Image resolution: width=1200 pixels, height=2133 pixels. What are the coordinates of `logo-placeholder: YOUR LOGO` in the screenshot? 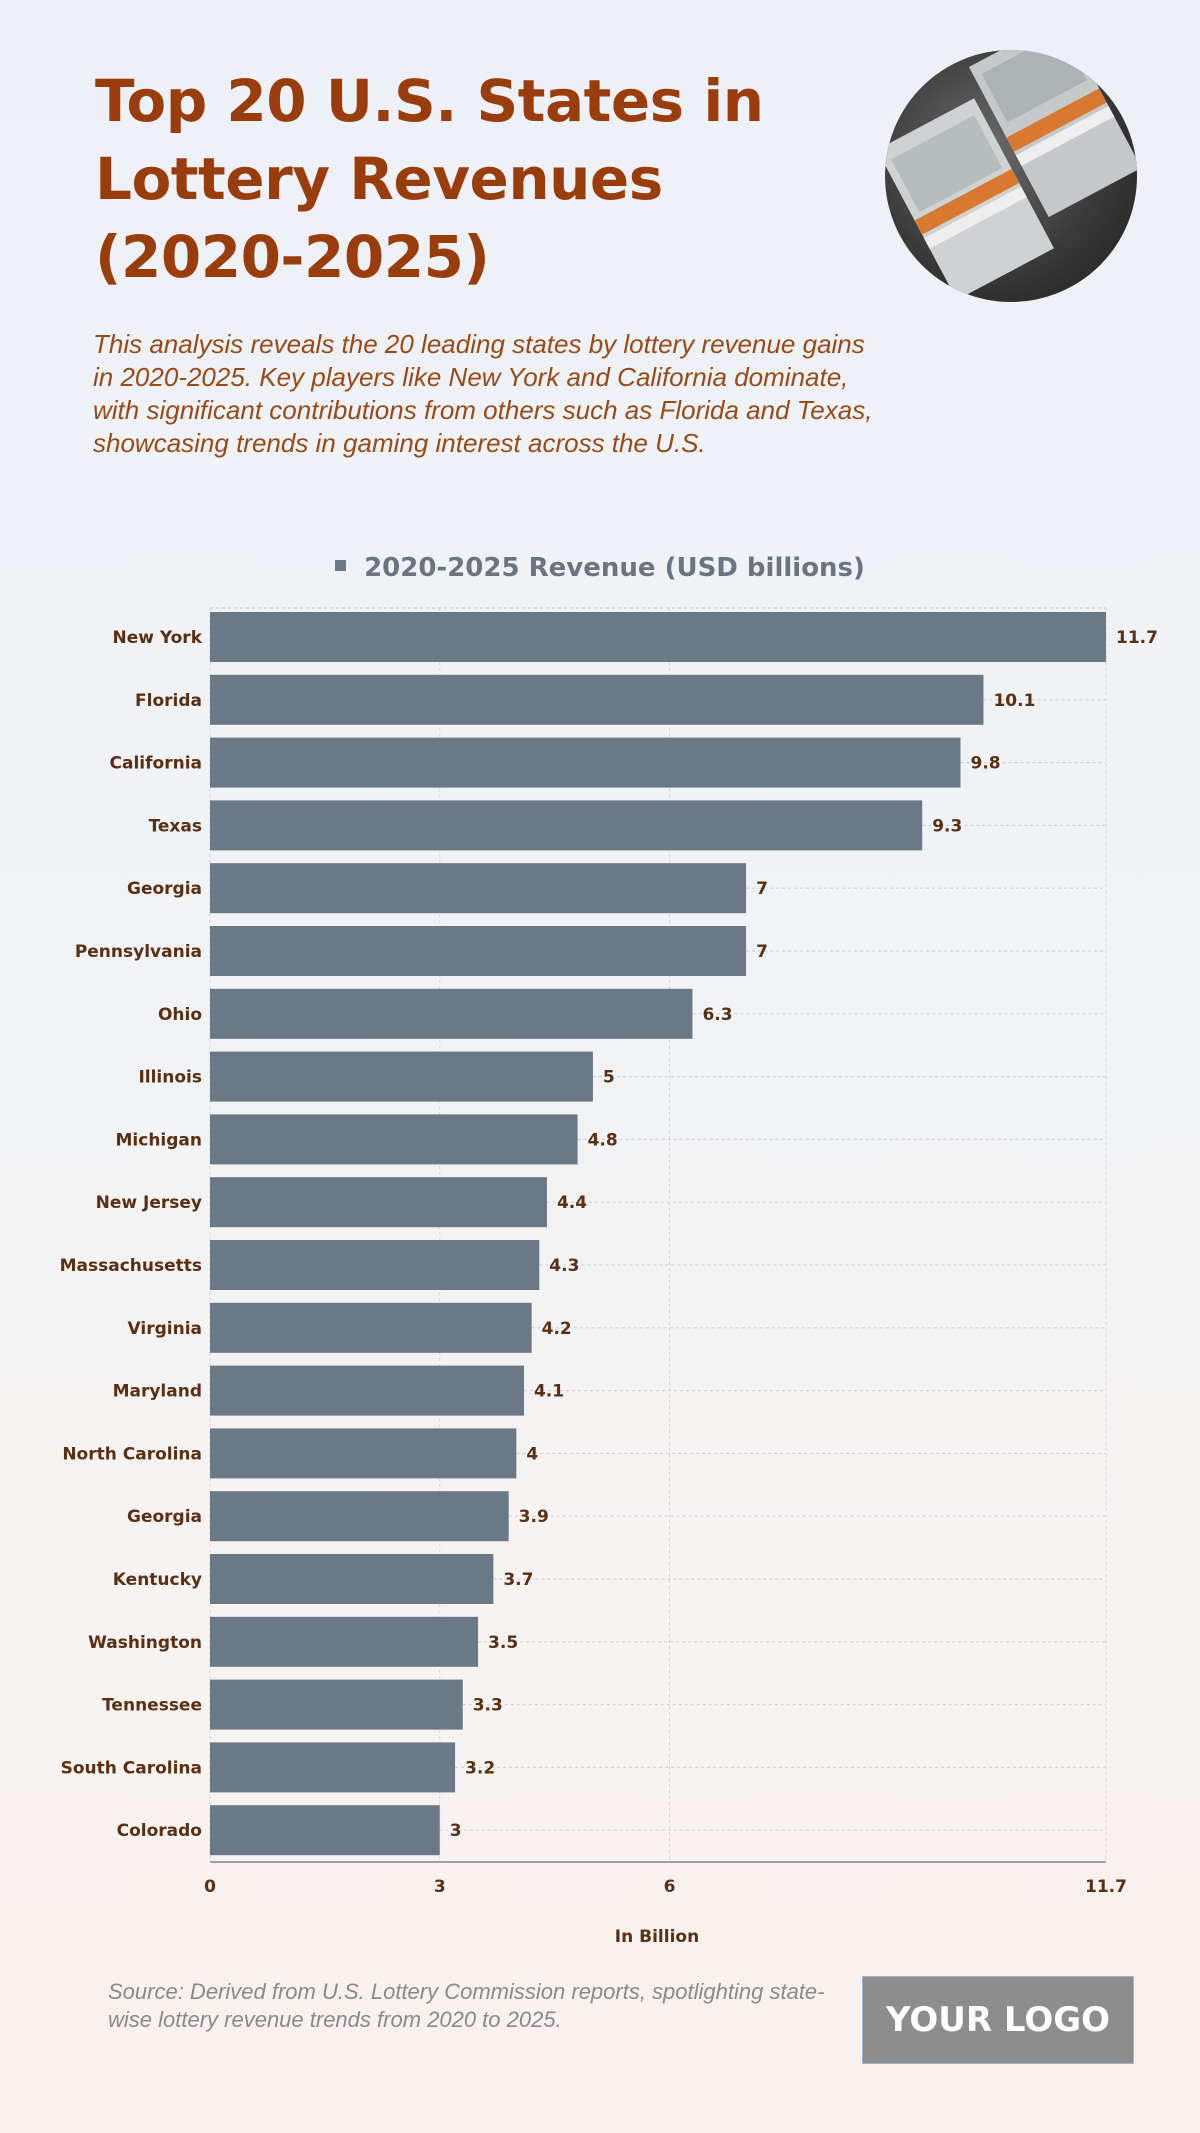 It's located at (998, 2020).